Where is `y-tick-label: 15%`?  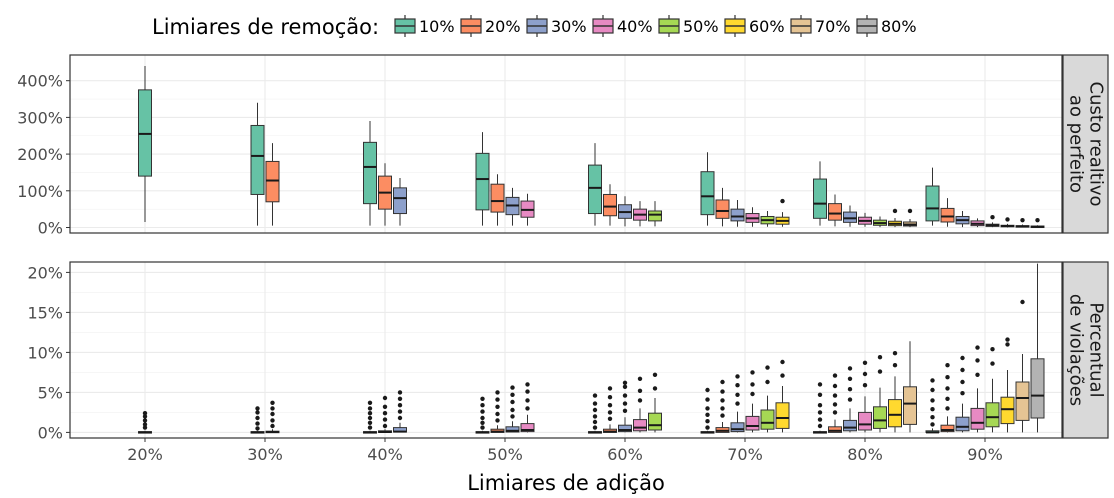 y-tick-label: 15% is located at coordinates (45, 312).